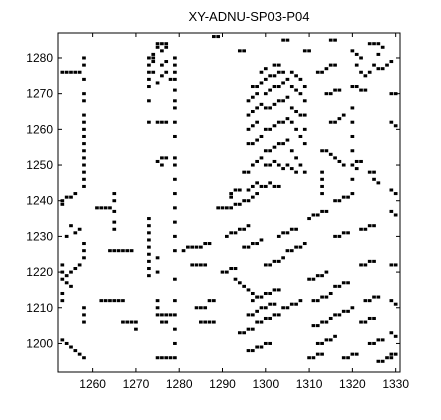 This screenshot has height=420, width=441. I want to click on y-tick-label: 1260, so click(39, 129).